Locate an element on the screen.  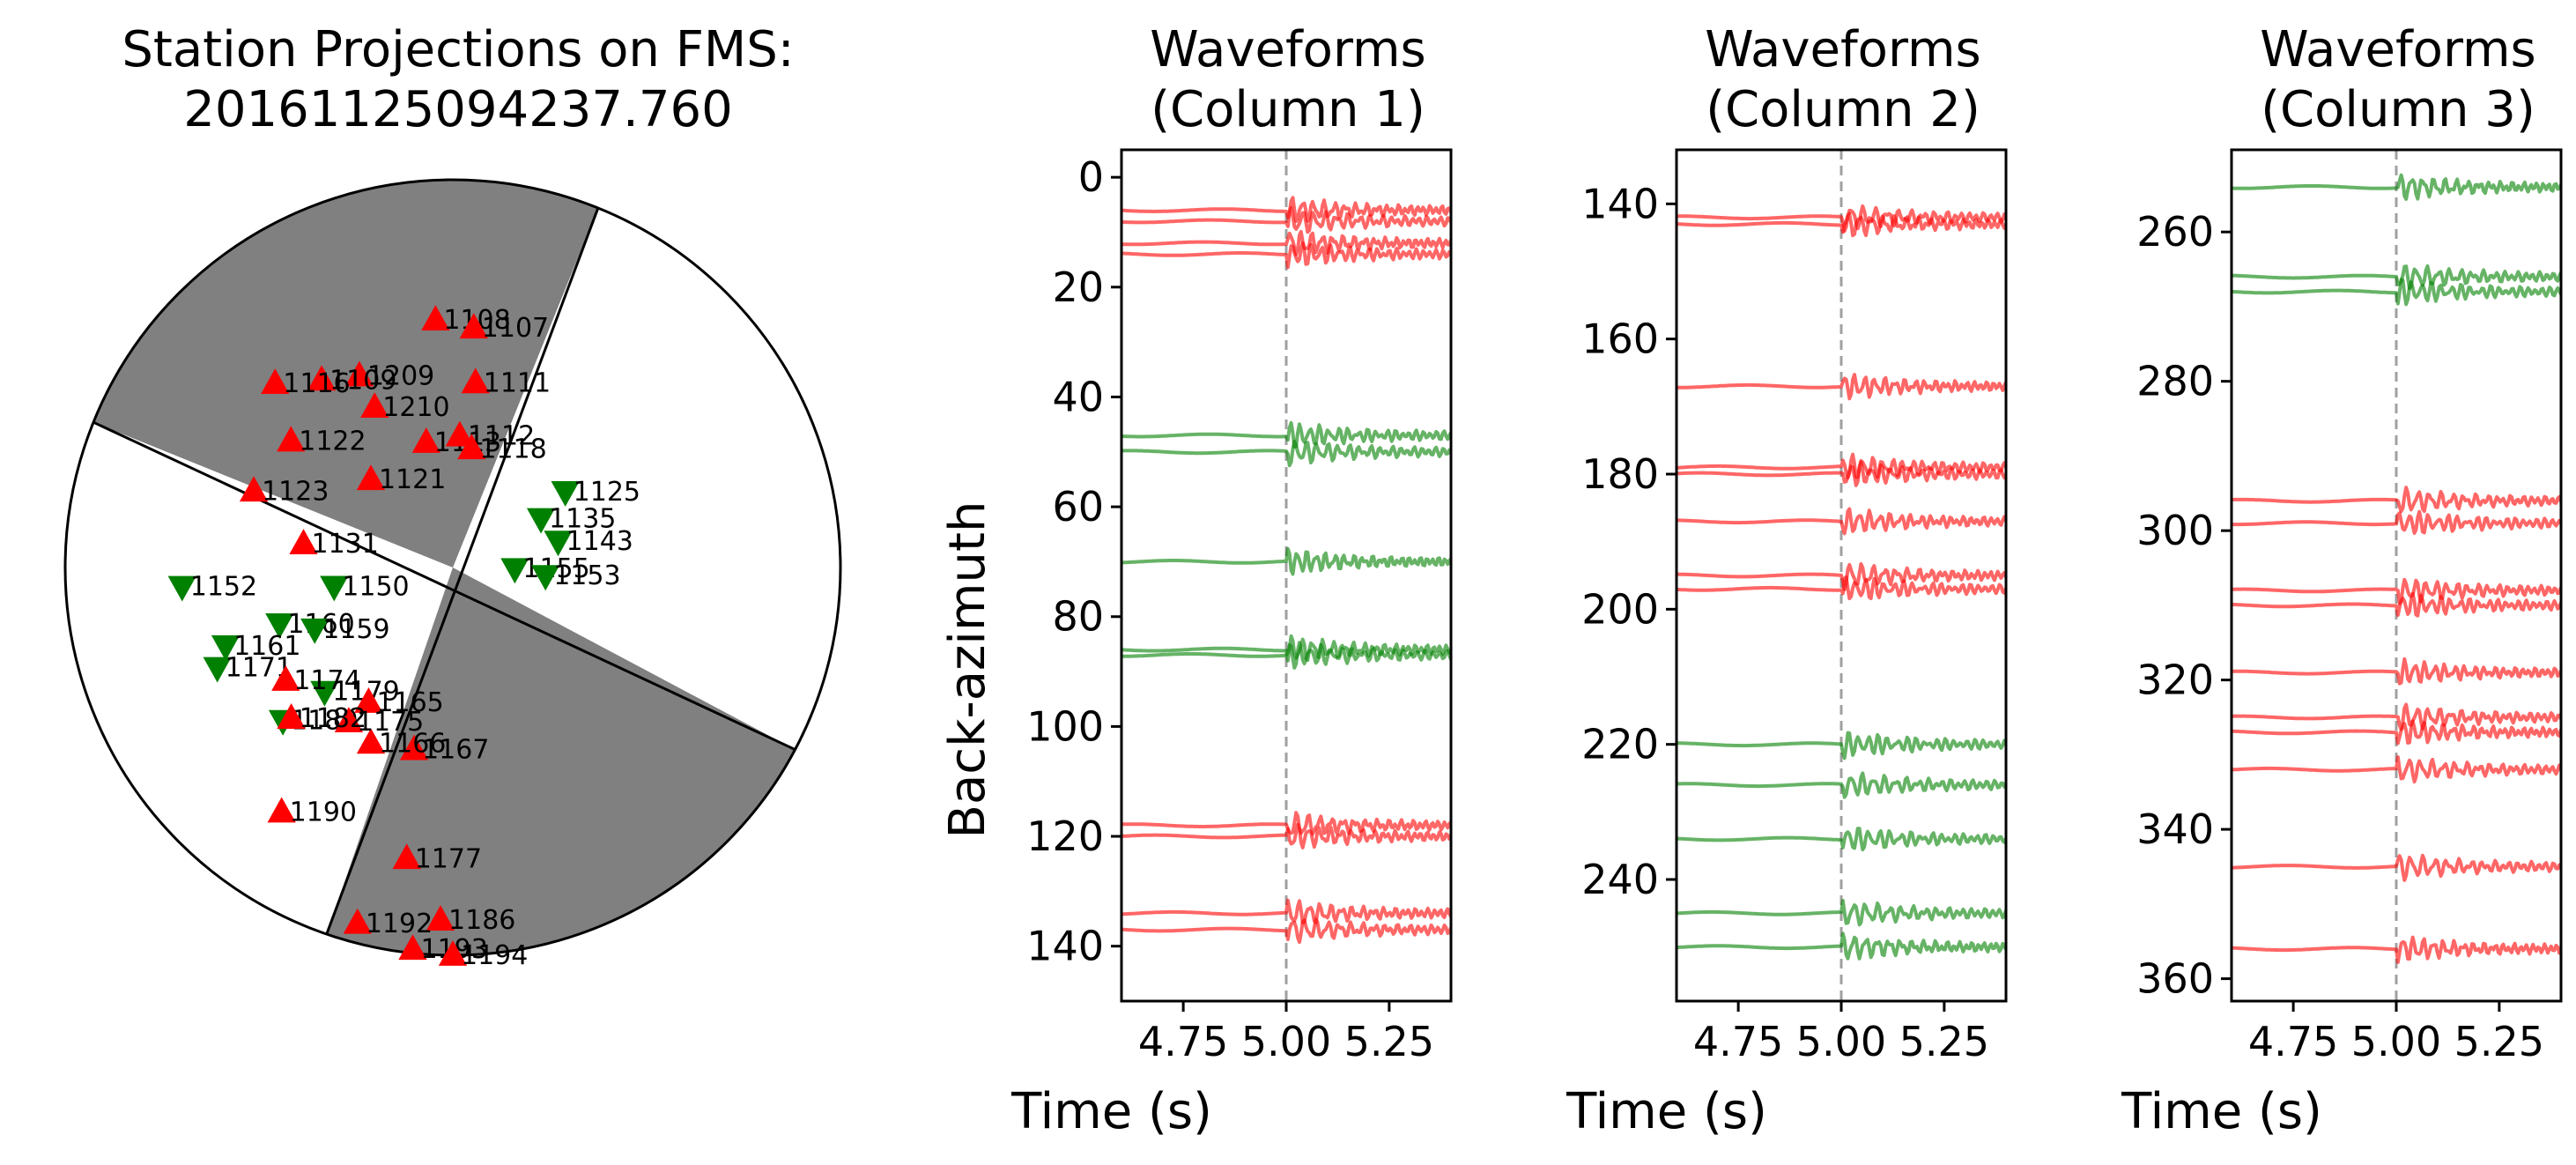
station-label: 1111 is located at coordinates (518, 382).